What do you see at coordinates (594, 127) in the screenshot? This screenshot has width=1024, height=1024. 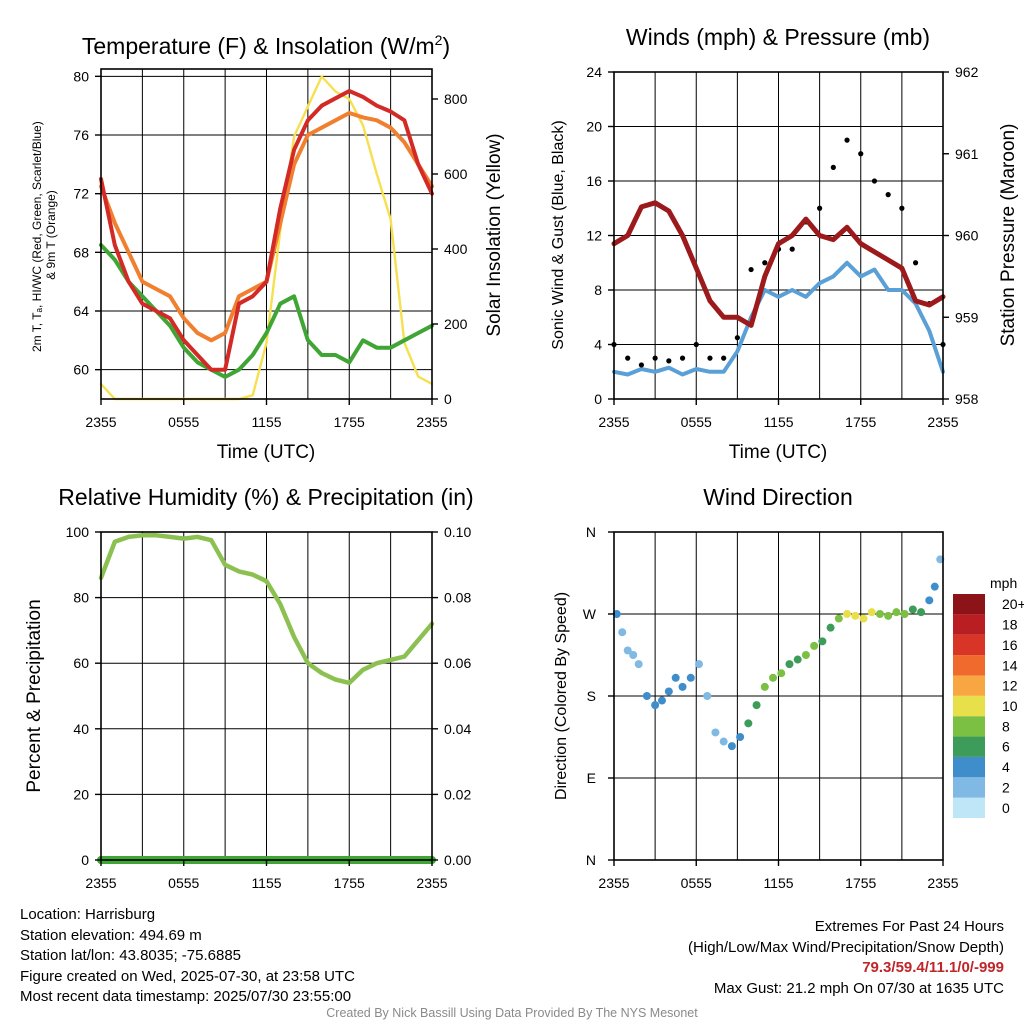 I see `y-tick-label: 20` at bounding box center [594, 127].